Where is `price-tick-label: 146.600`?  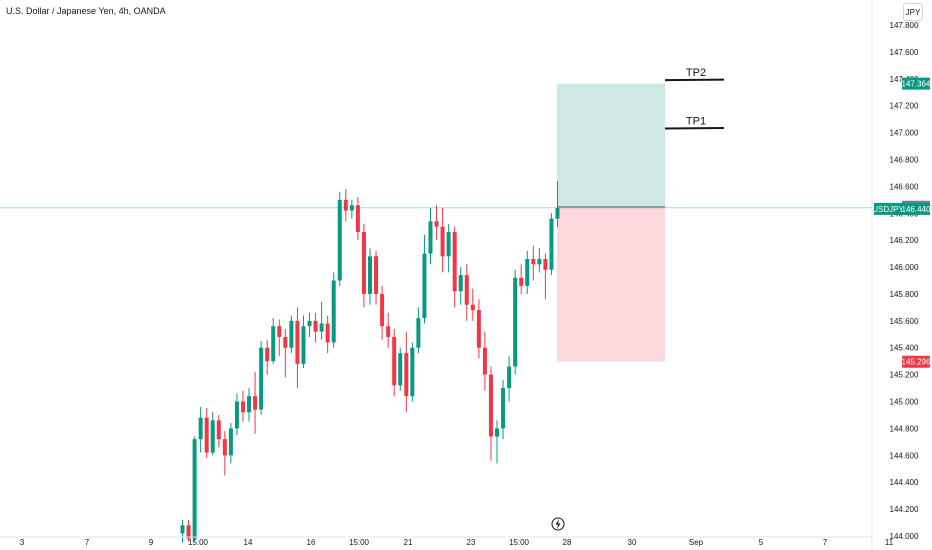
price-tick-label: 146.600 is located at coordinates (904, 186).